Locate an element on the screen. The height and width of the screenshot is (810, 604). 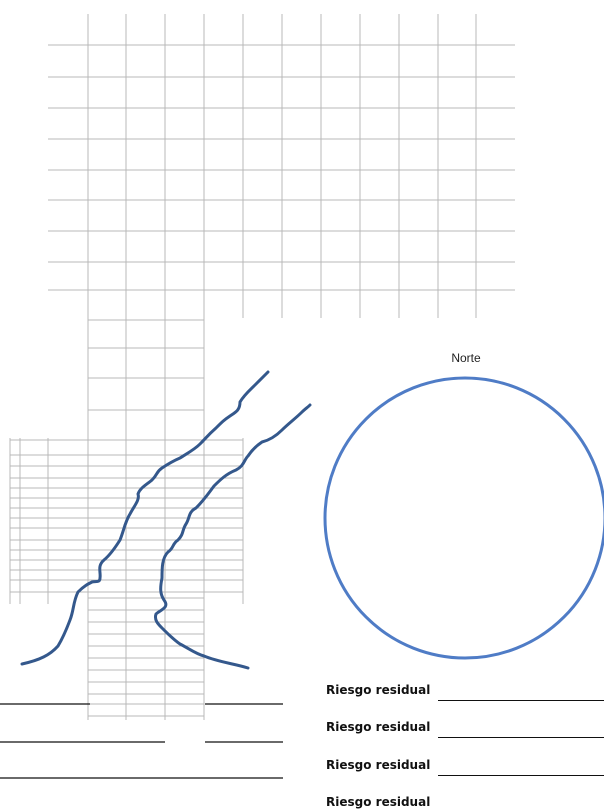
riesgo-label-4: Riesgo residual is located at coordinates (378, 802).